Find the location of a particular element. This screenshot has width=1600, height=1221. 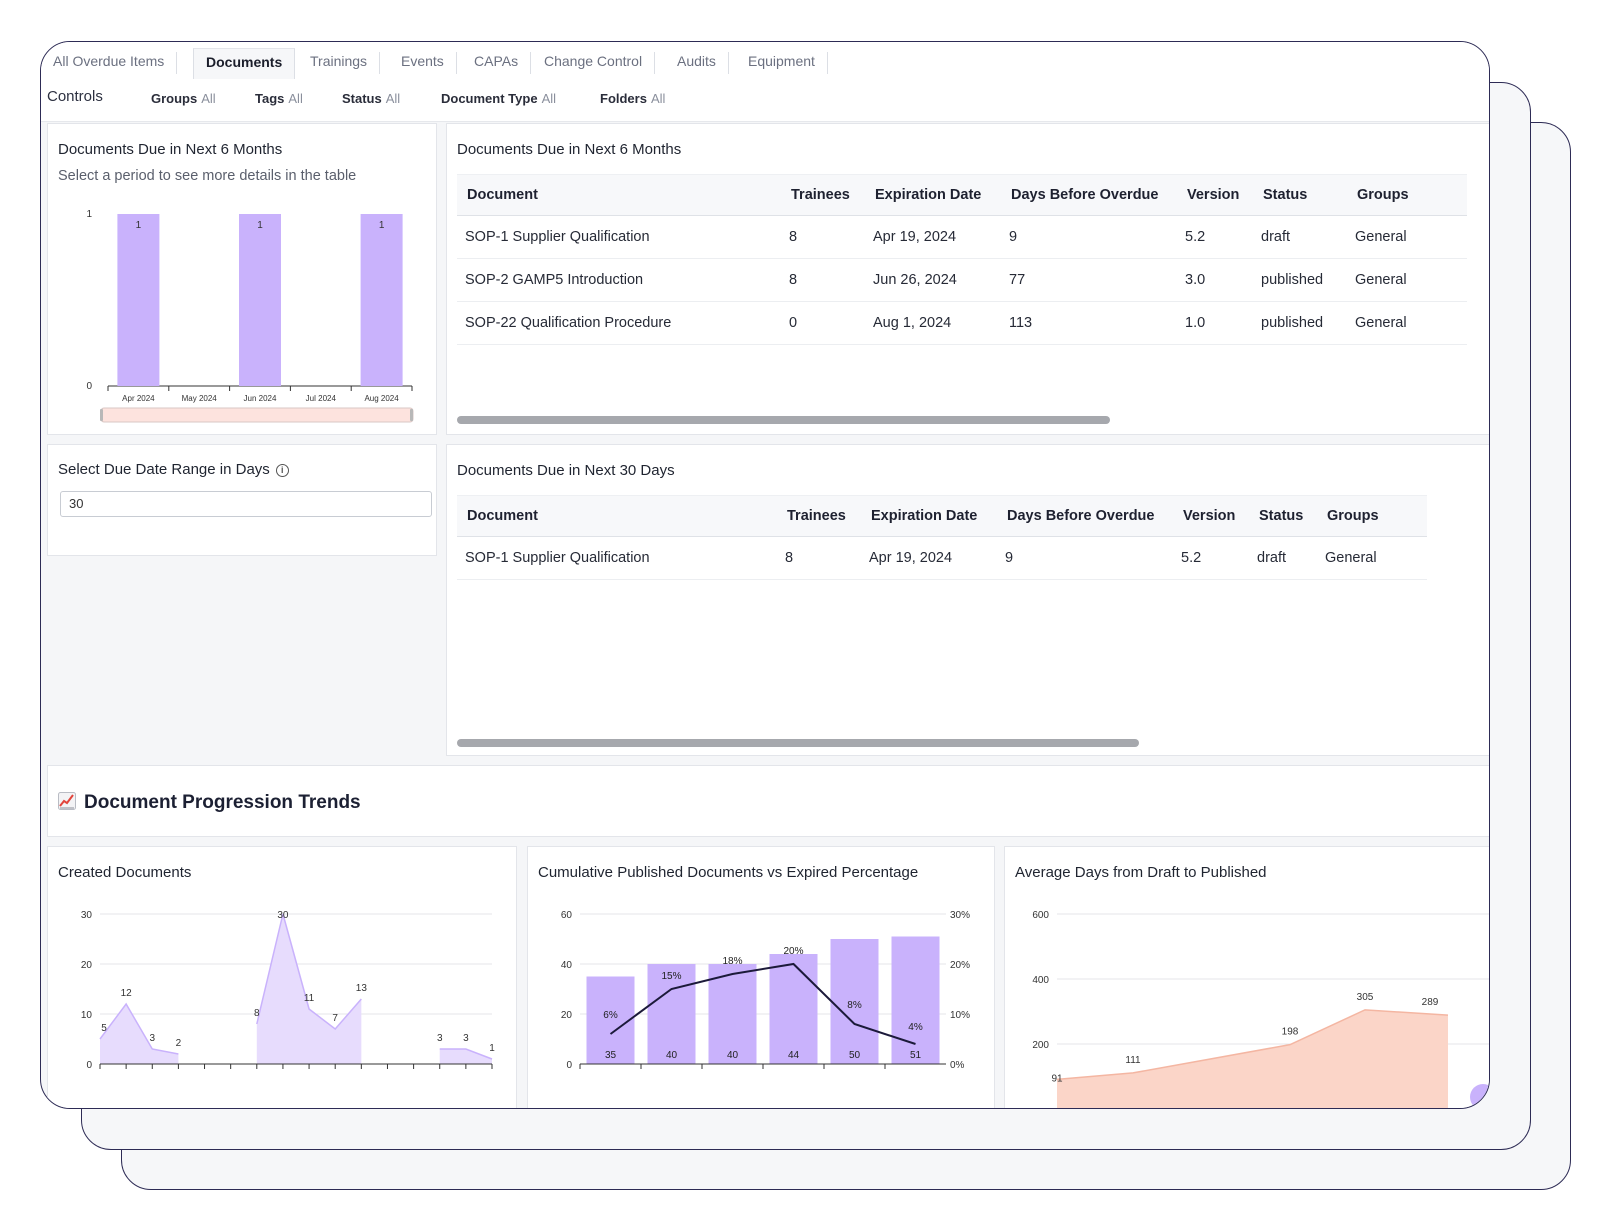

next-30-days-table-title: Documents Due in Next 30 Days is located at coordinates (566, 470).